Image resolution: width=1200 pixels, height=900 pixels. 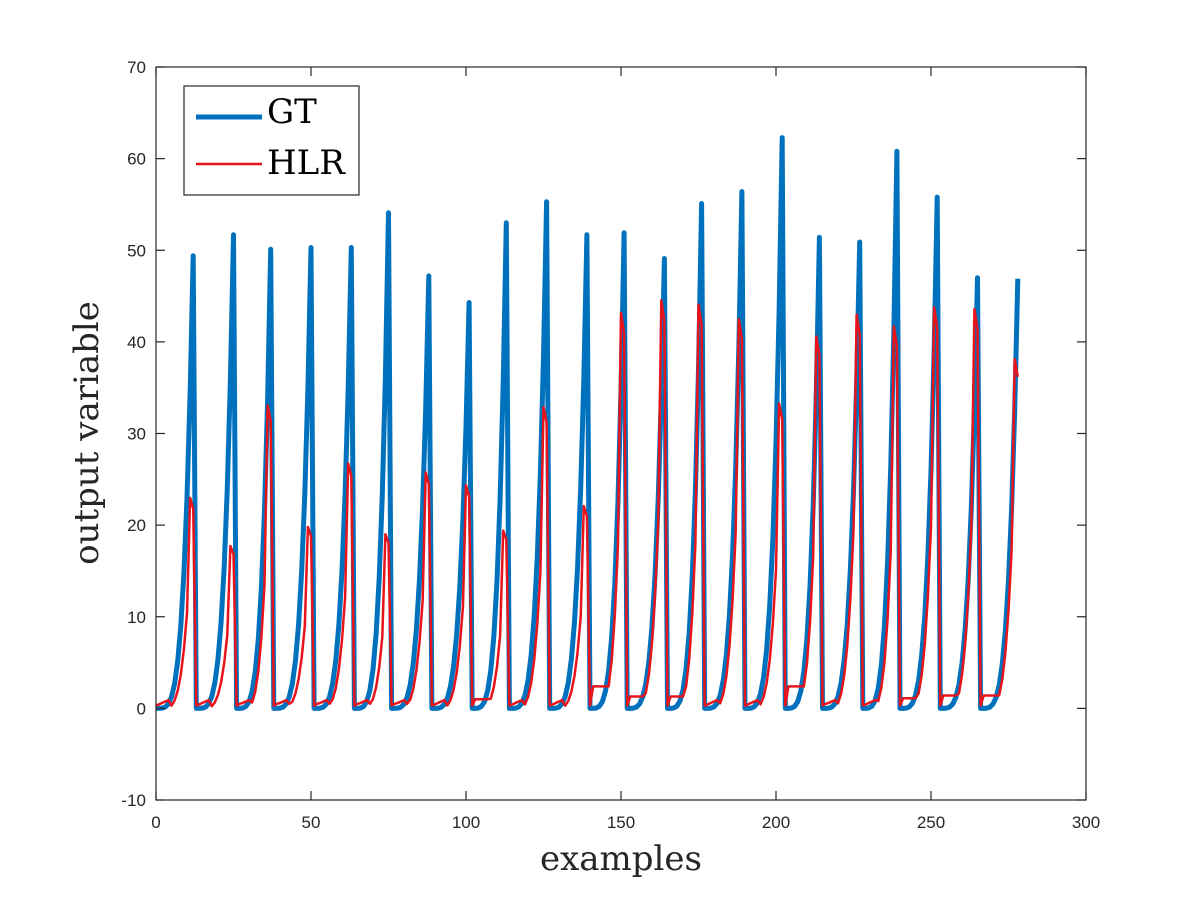 What do you see at coordinates (136, 159) in the screenshot?
I see `y-tick-label: 60` at bounding box center [136, 159].